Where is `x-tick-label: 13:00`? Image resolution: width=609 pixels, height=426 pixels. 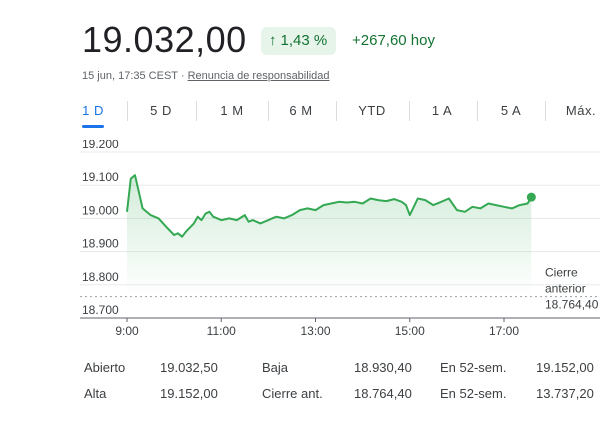
x-tick-label: 13:00 is located at coordinates (315, 331).